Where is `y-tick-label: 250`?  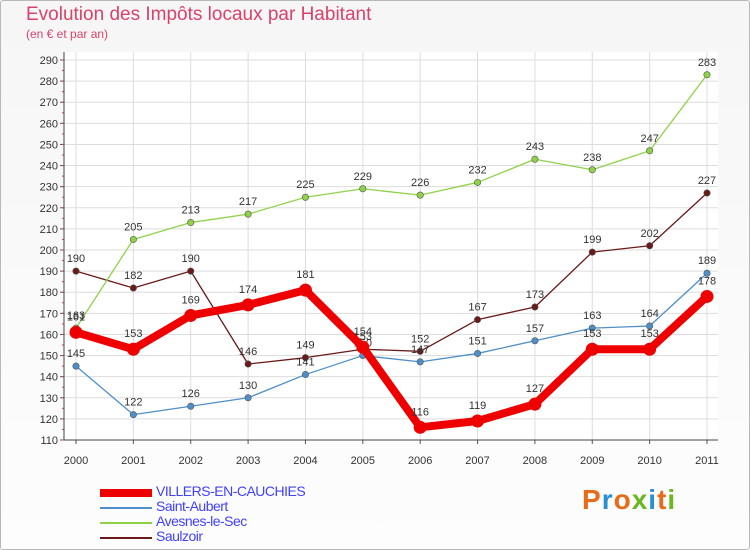 y-tick-label: 250 is located at coordinates (49, 145).